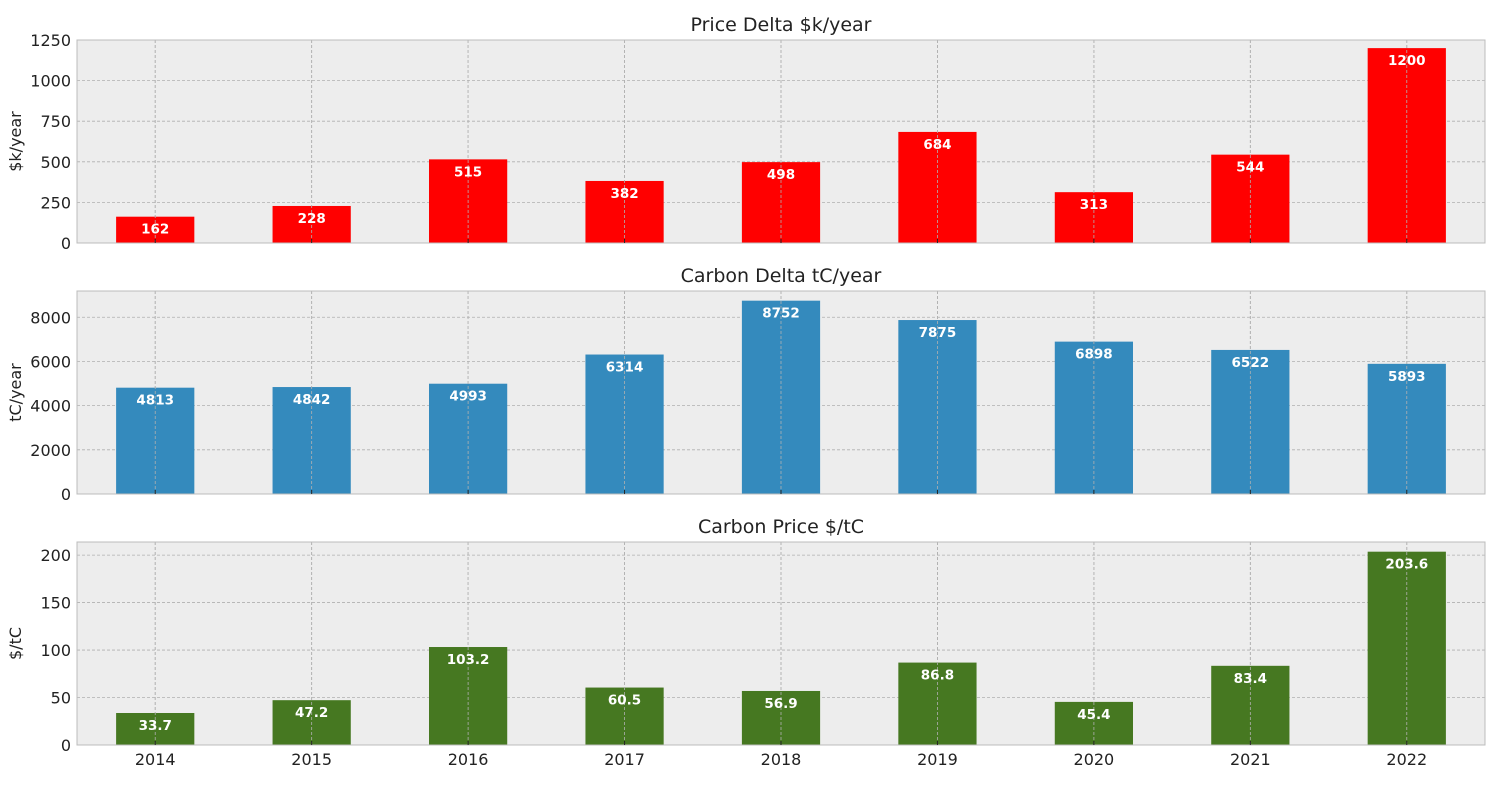  What do you see at coordinates (15, 643) in the screenshot?
I see `y-axis-label: $/tC` at bounding box center [15, 643].